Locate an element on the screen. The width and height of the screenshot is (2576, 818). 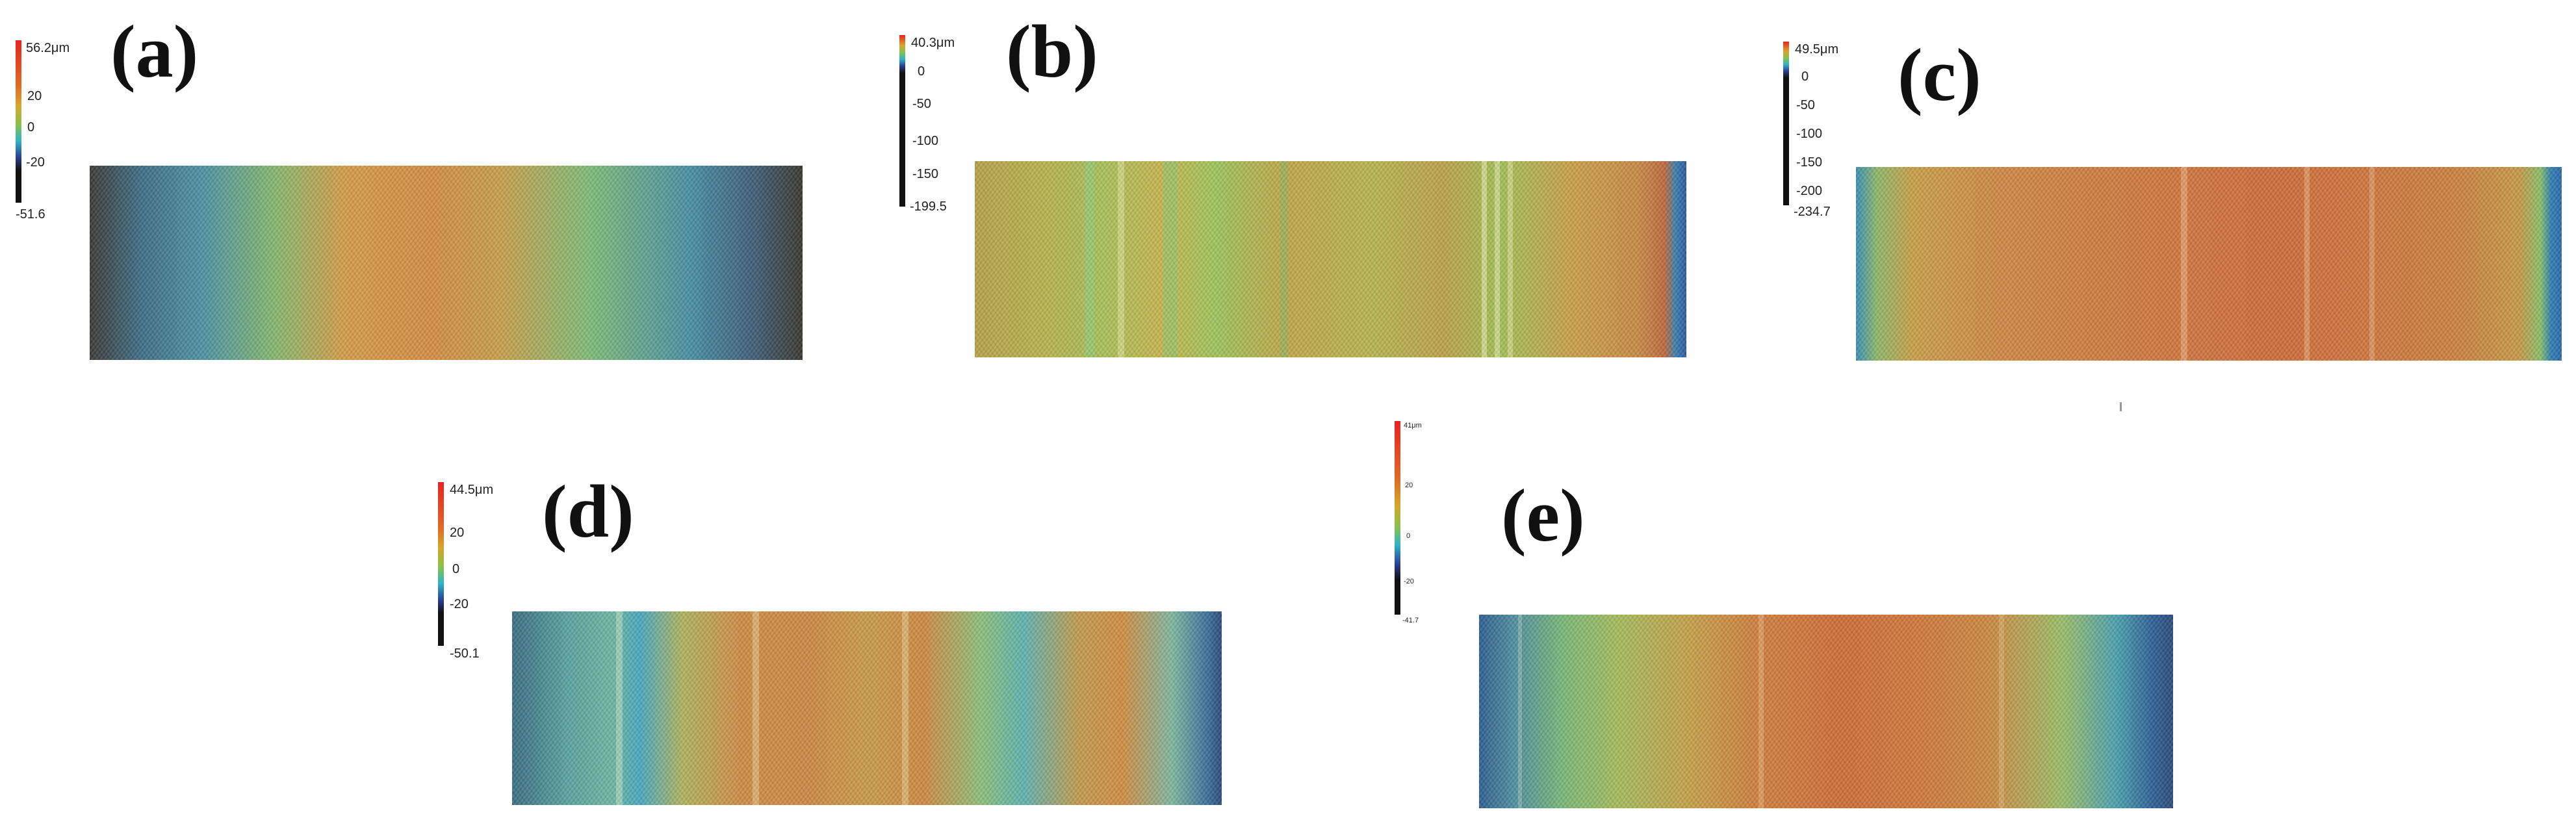
colorbar-tick: -200 is located at coordinates (1810, 191).